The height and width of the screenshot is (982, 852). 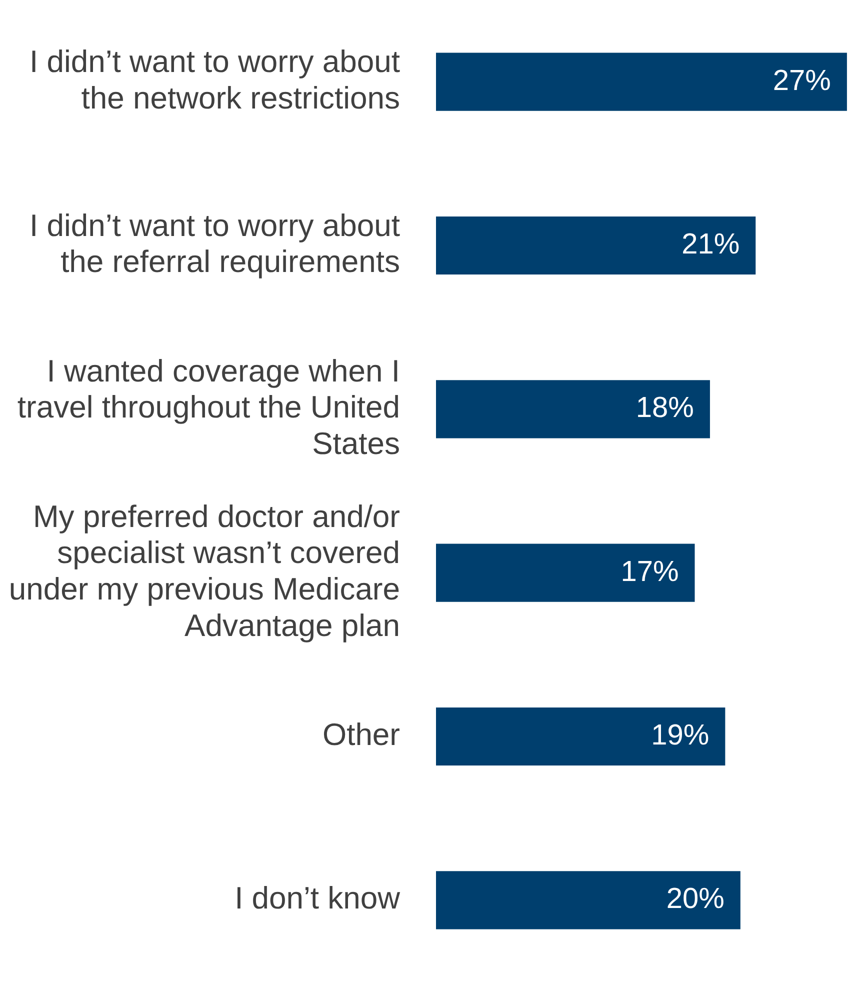 What do you see at coordinates (208, 407) in the screenshot?
I see `y-tick-label: I wanted coverage when I travel throughout the United States` at bounding box center [208, 407].